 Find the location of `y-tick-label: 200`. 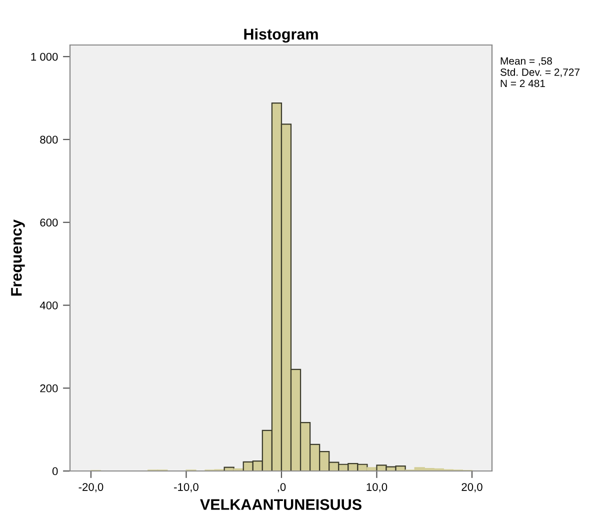

y-tick-label: 200 is located at coordinates (49, 388).